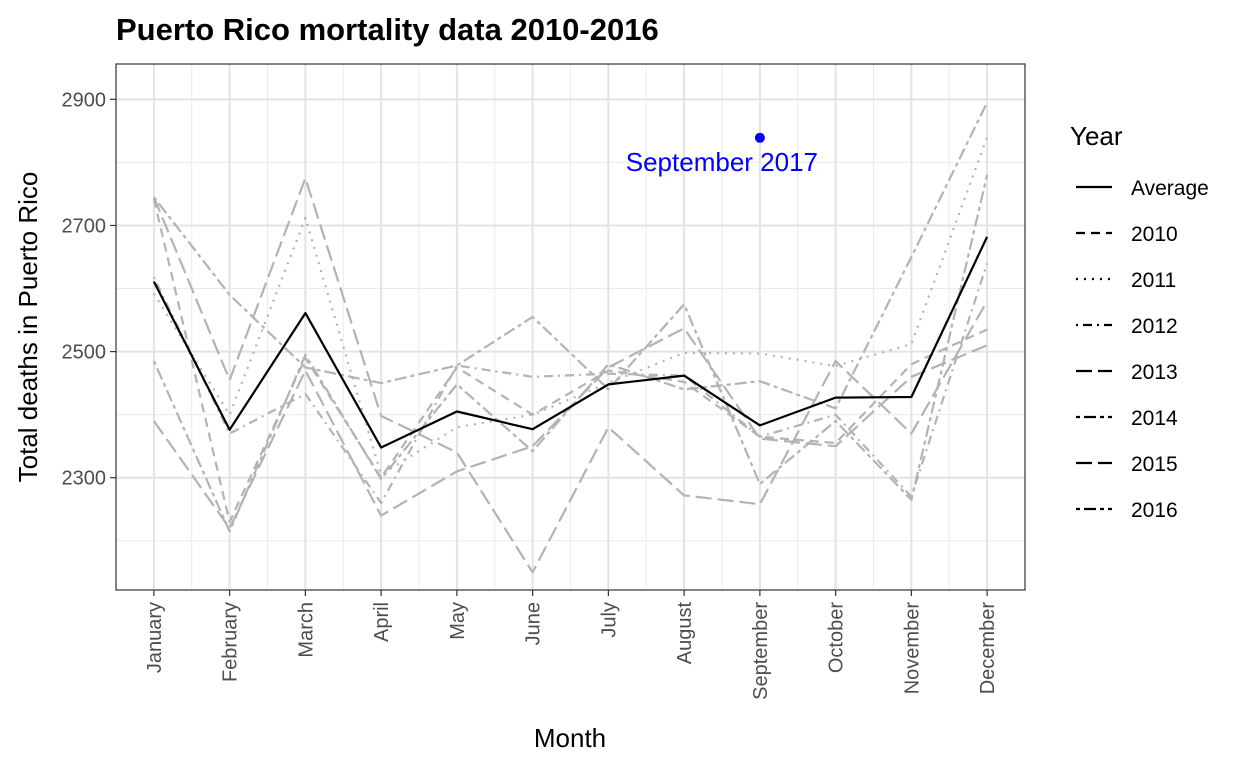 The height and width of the screenshot is (768, 1248). I want to click on legend: Year Average 2010 2011 2012 2013 2014 2015 2016, so click(1139, 321).